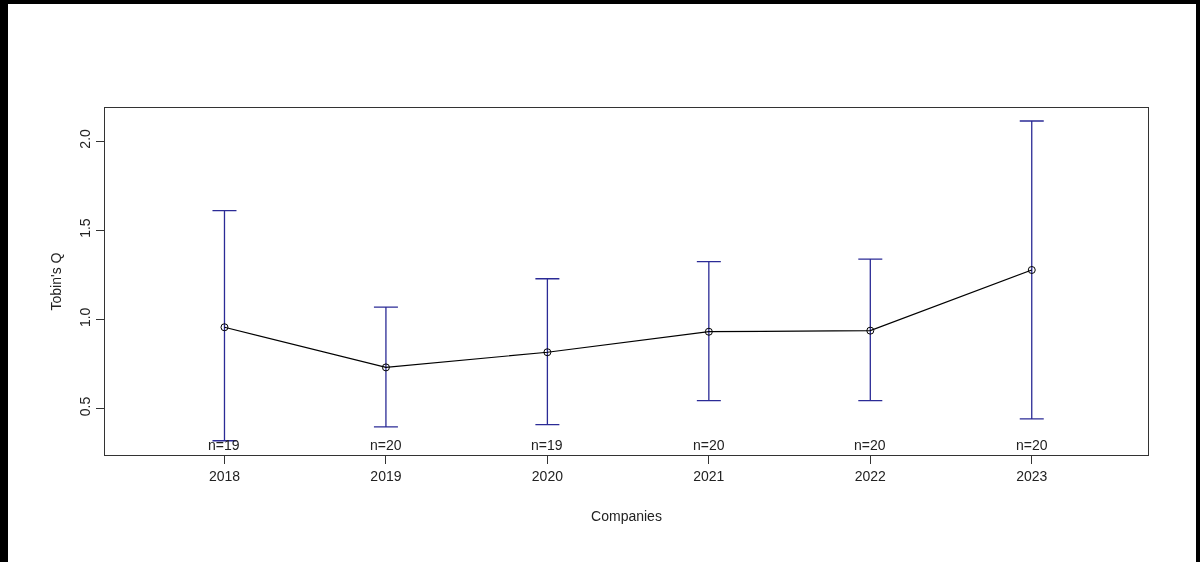  Describe the element at coordinates (547, 475) in the screenshot. I see `x-tick-label: 2020` at that location.